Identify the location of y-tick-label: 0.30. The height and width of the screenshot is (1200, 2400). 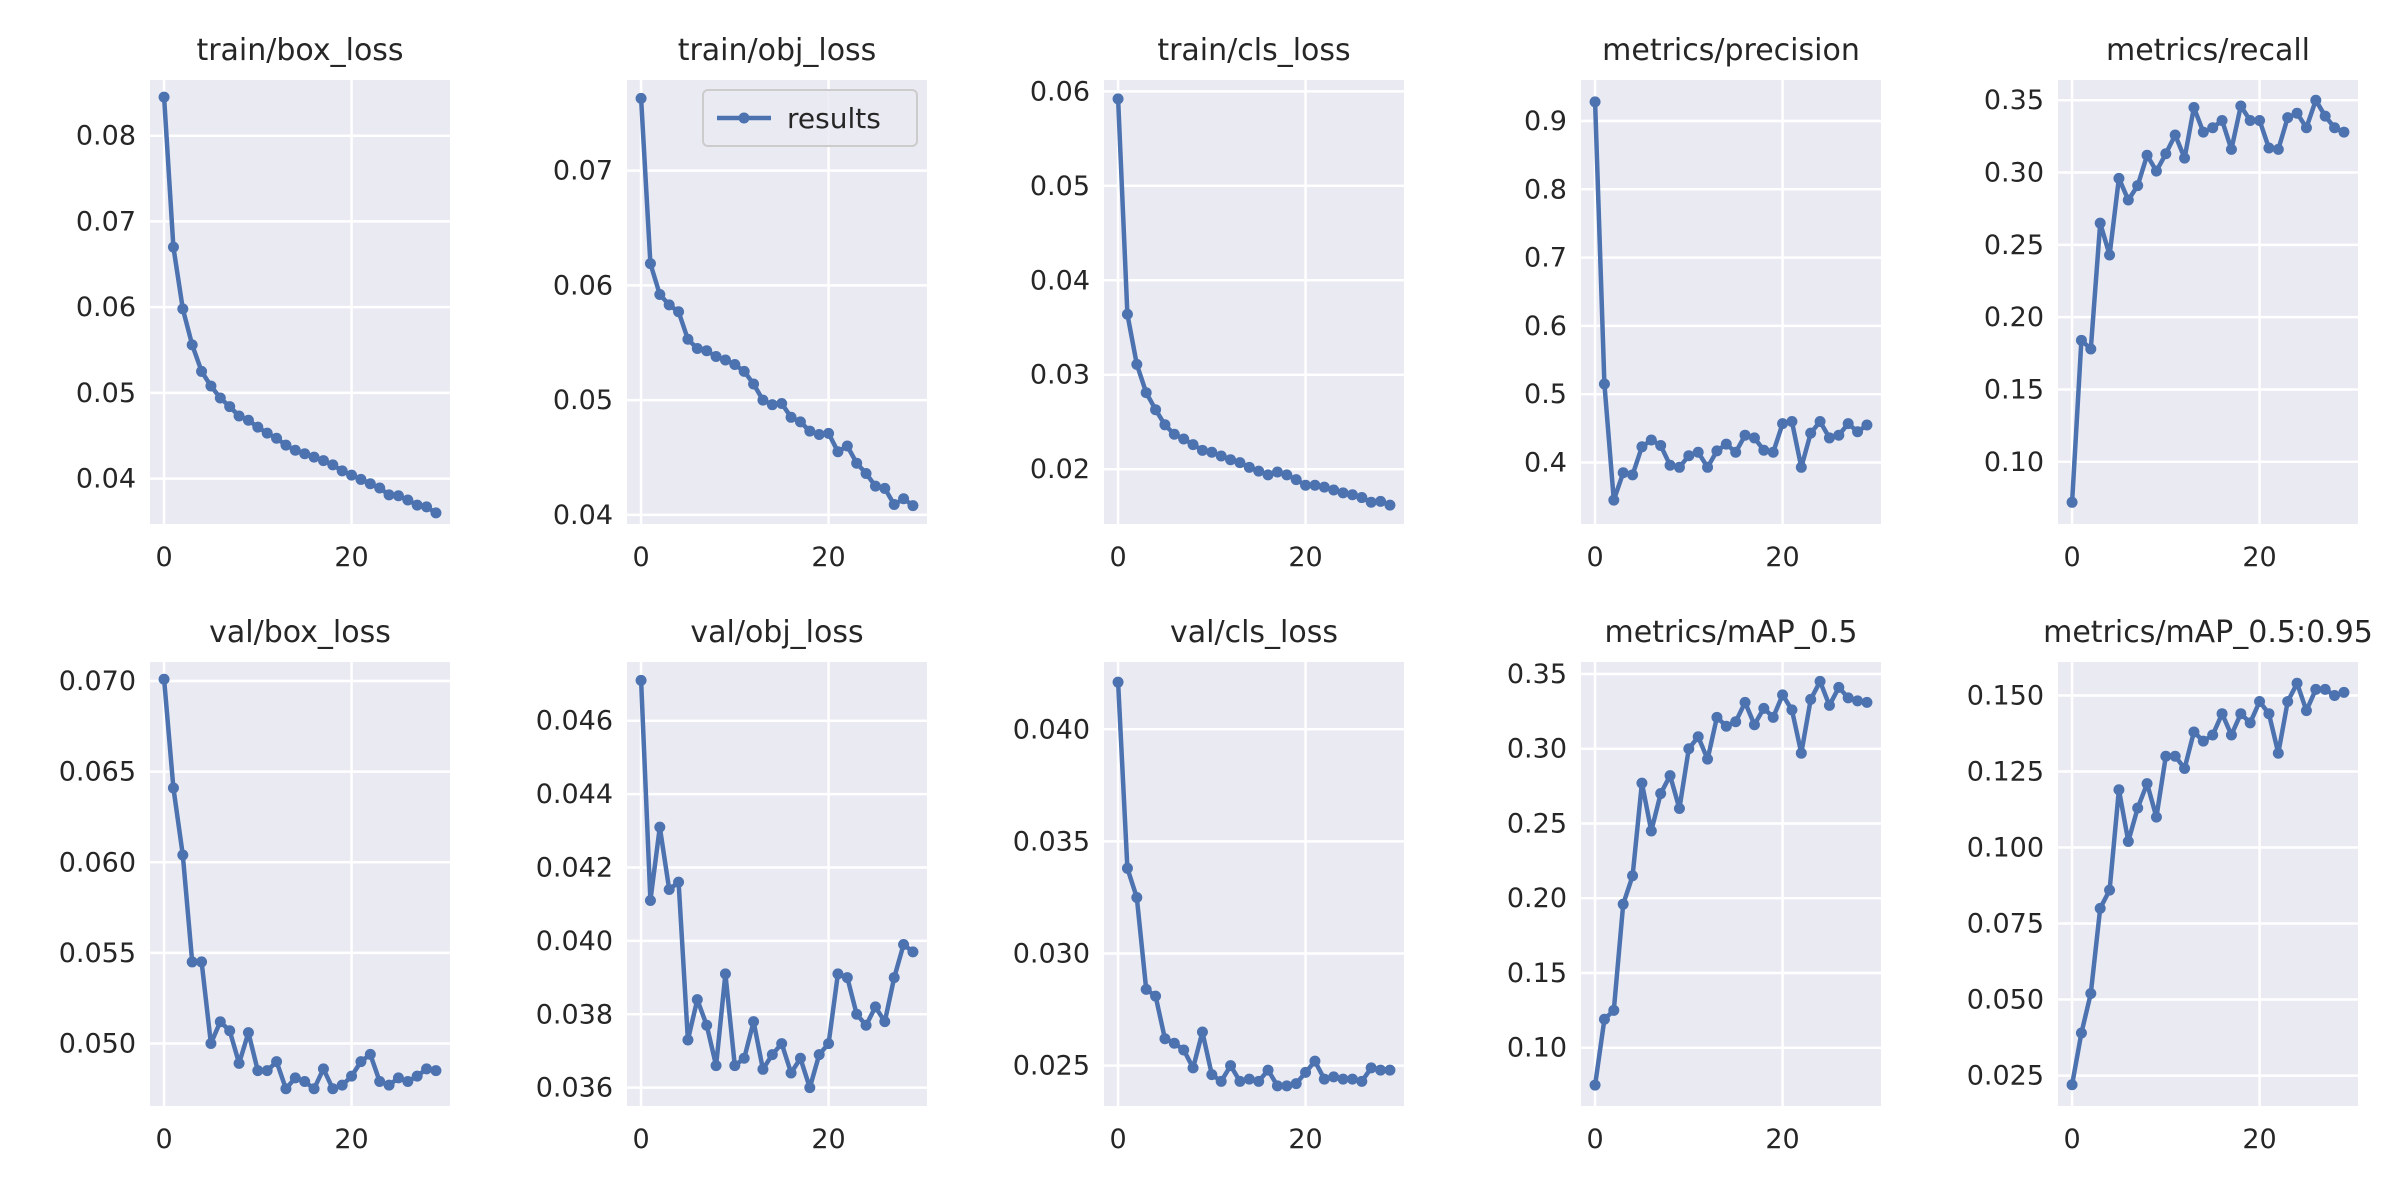
(1537, 749).